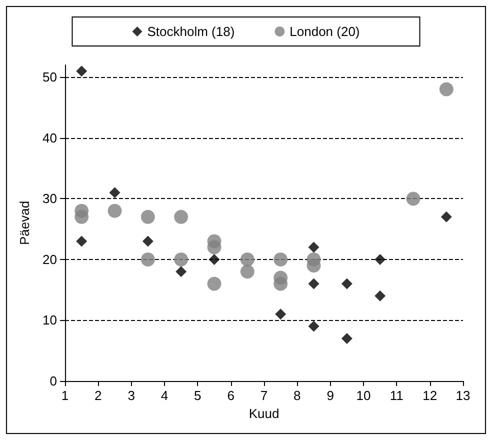 Image resolution: width=492 pixels, height=440 pixels. I want to click on x-tick-label: 6, so click(230, 395).